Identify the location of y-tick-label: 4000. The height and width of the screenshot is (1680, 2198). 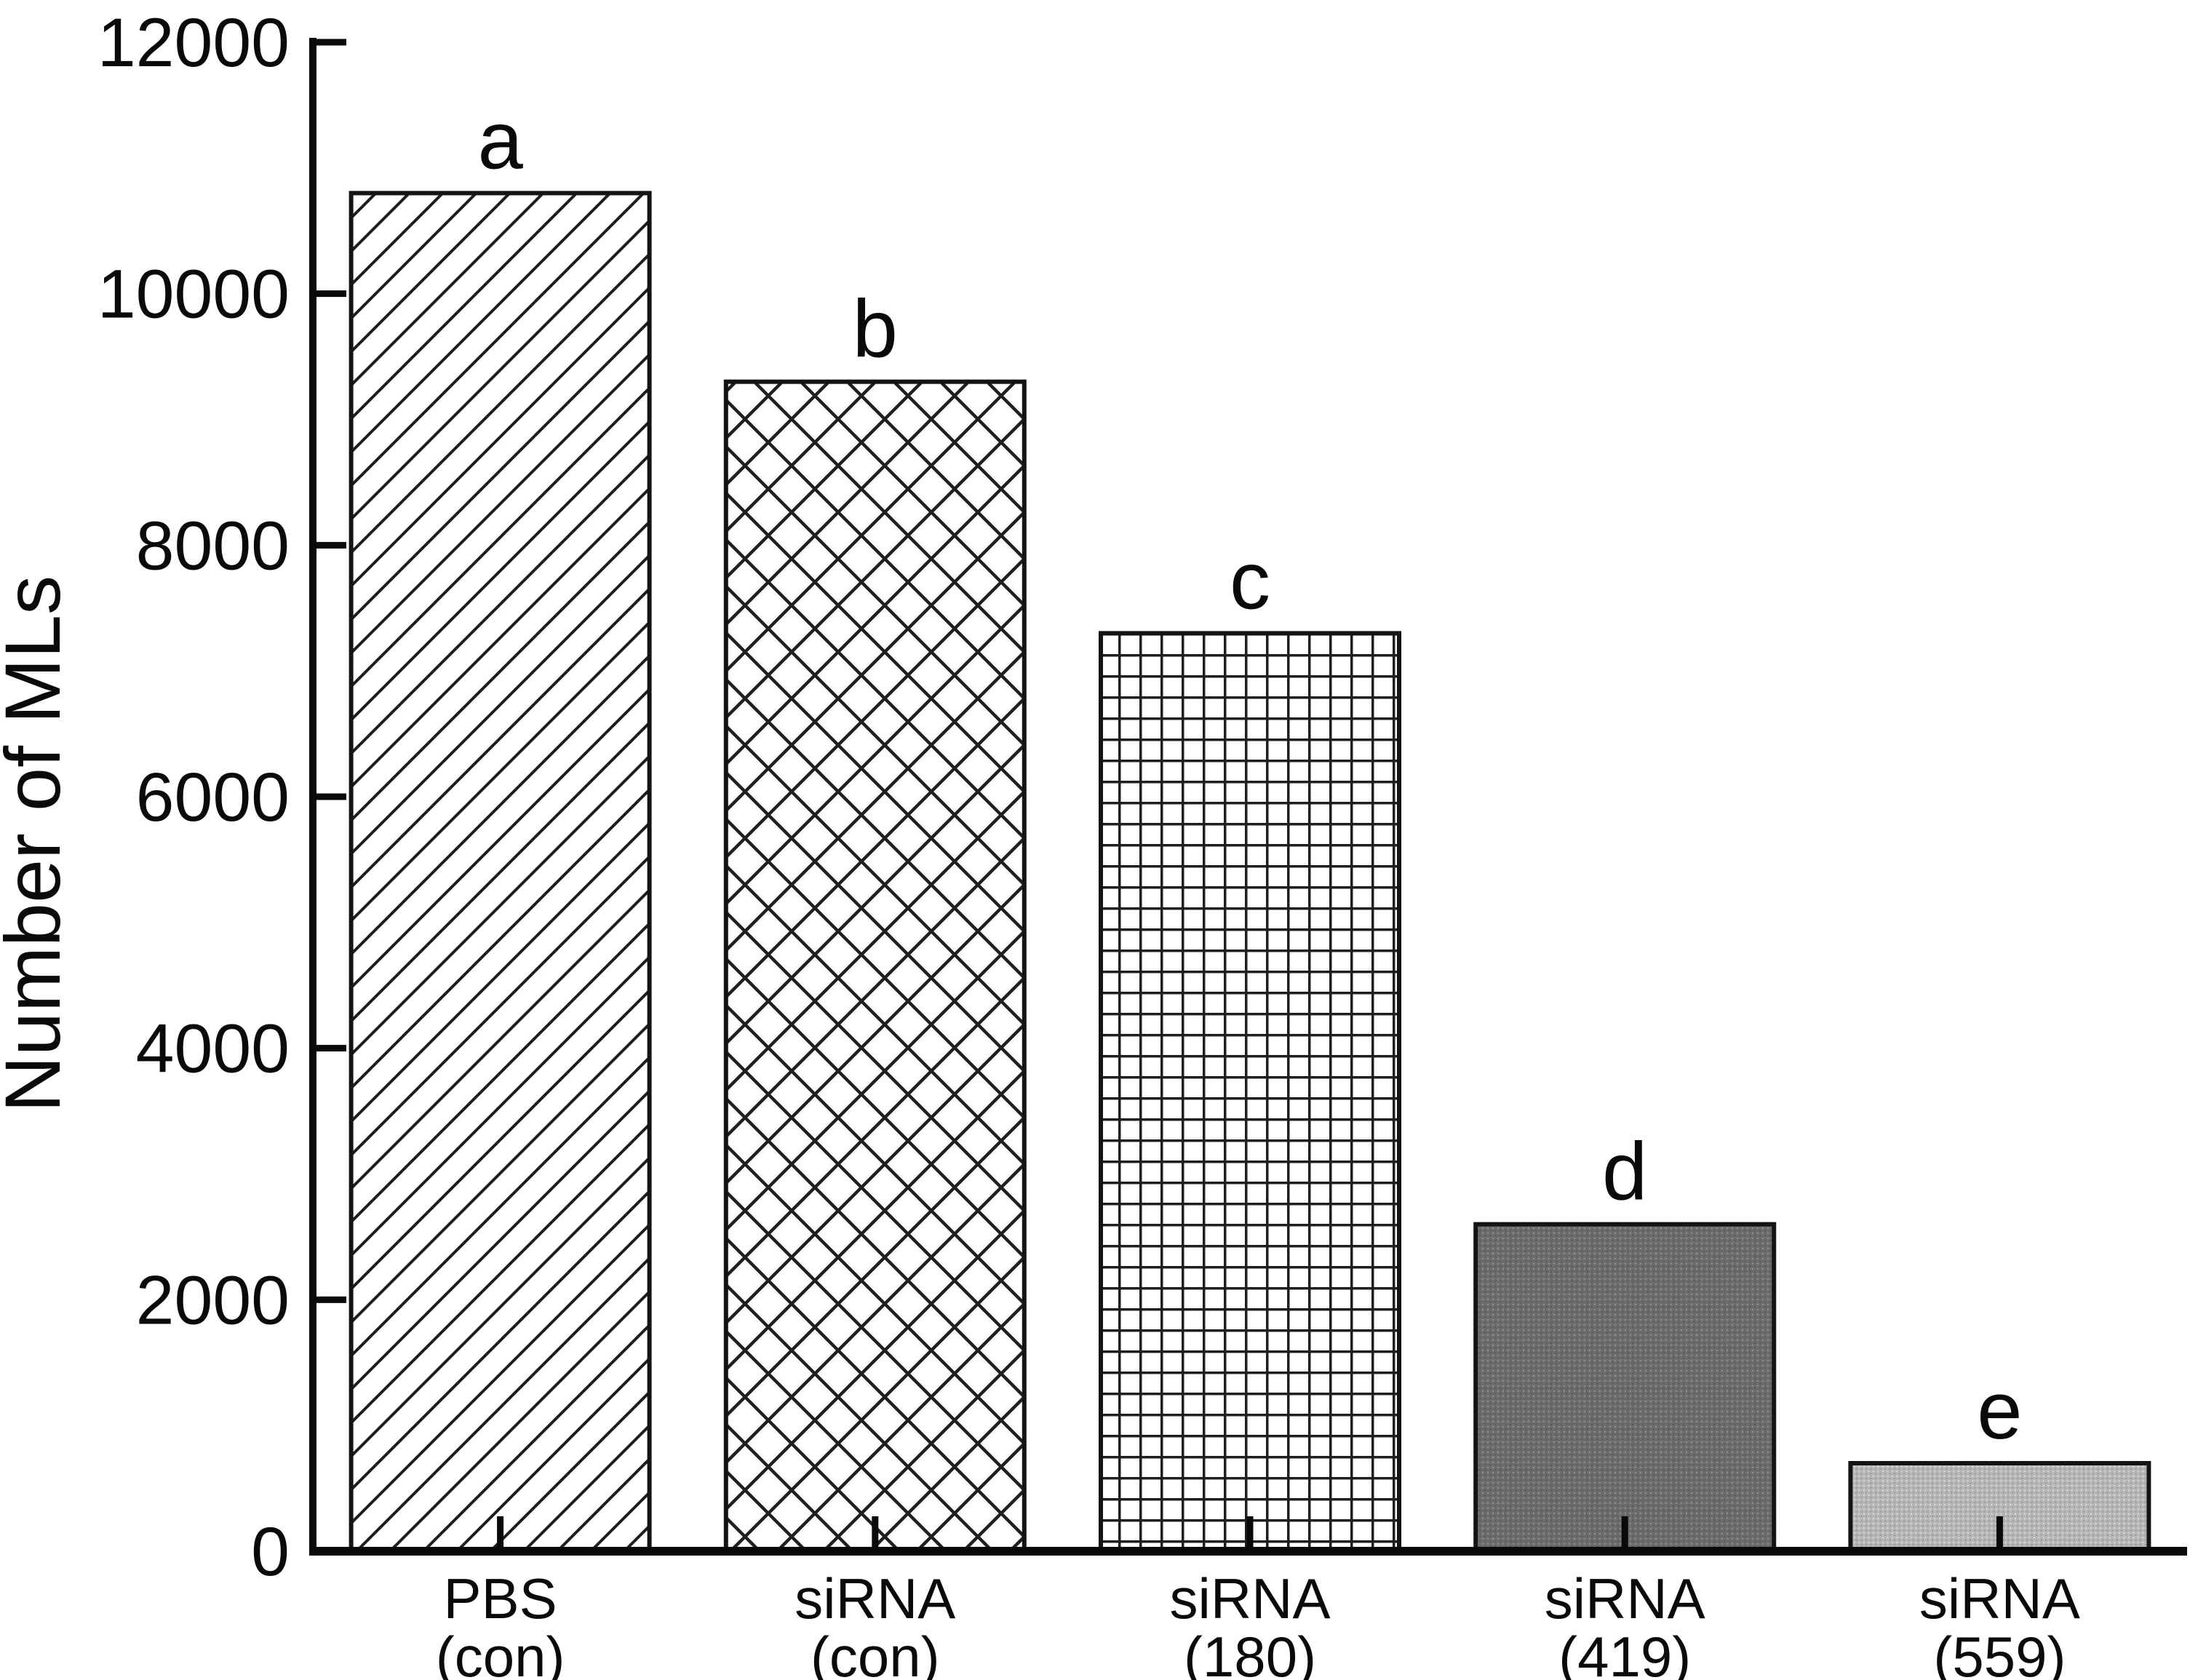
(213, 1049).